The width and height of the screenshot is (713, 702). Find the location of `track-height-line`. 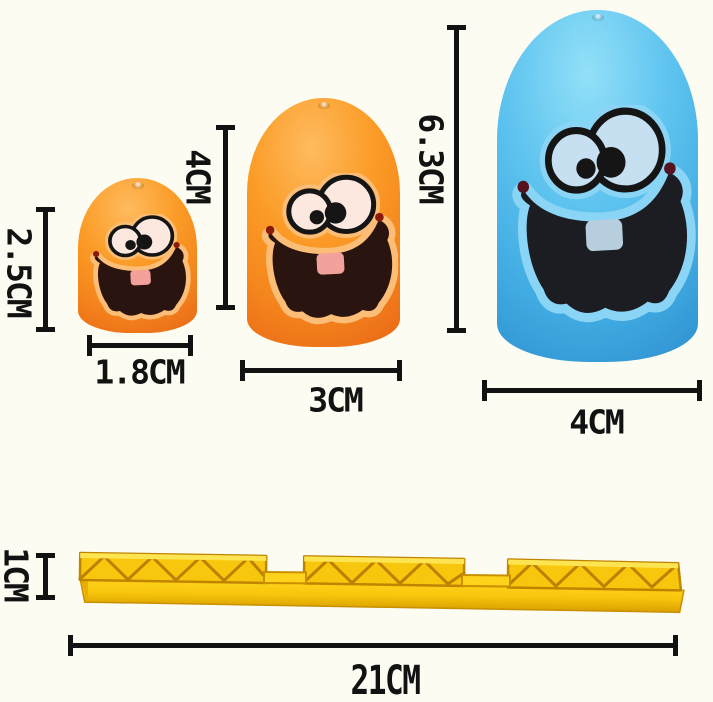

track-height-line is located at coordinates (45, 576).